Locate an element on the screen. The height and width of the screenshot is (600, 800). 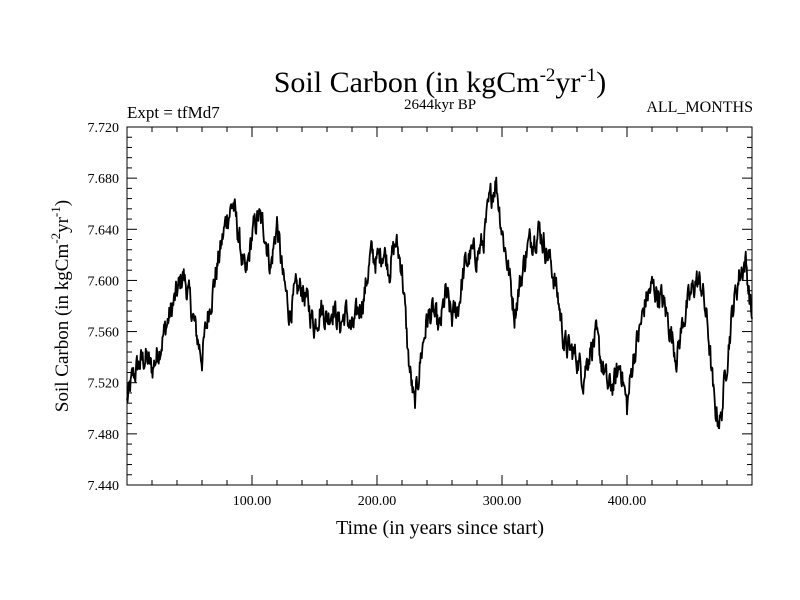
y-tick-label: 7.600 is located at coordinates (104, 281).